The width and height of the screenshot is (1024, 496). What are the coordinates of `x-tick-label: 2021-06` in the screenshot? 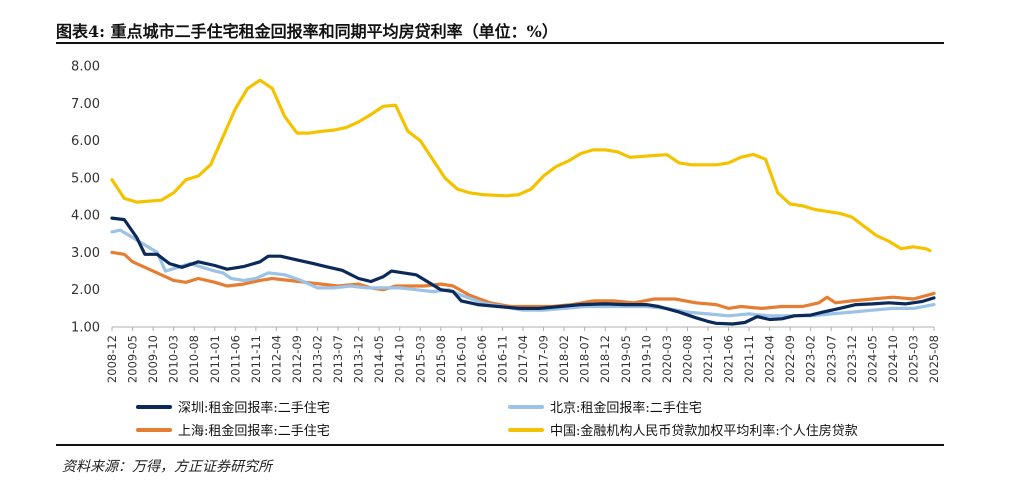 It's located at (729, 359).